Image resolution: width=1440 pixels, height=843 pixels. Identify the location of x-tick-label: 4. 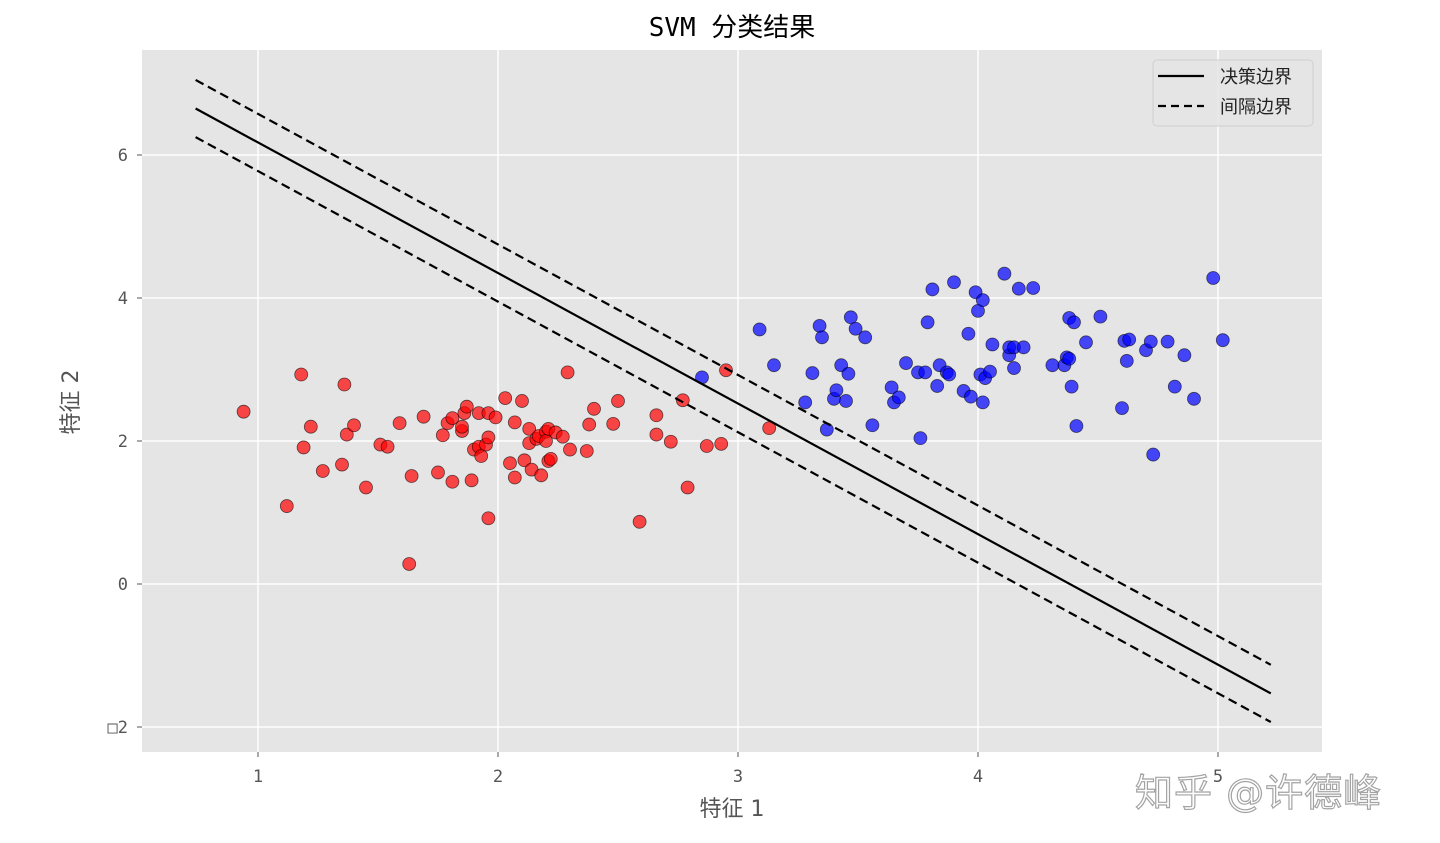
(978, 777).